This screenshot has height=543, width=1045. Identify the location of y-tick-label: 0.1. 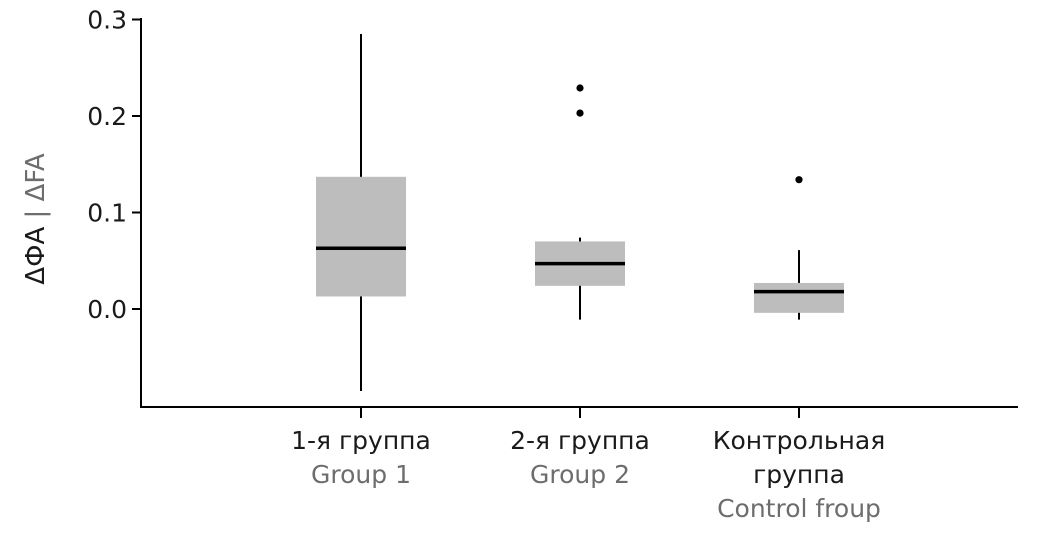
(107, 213).